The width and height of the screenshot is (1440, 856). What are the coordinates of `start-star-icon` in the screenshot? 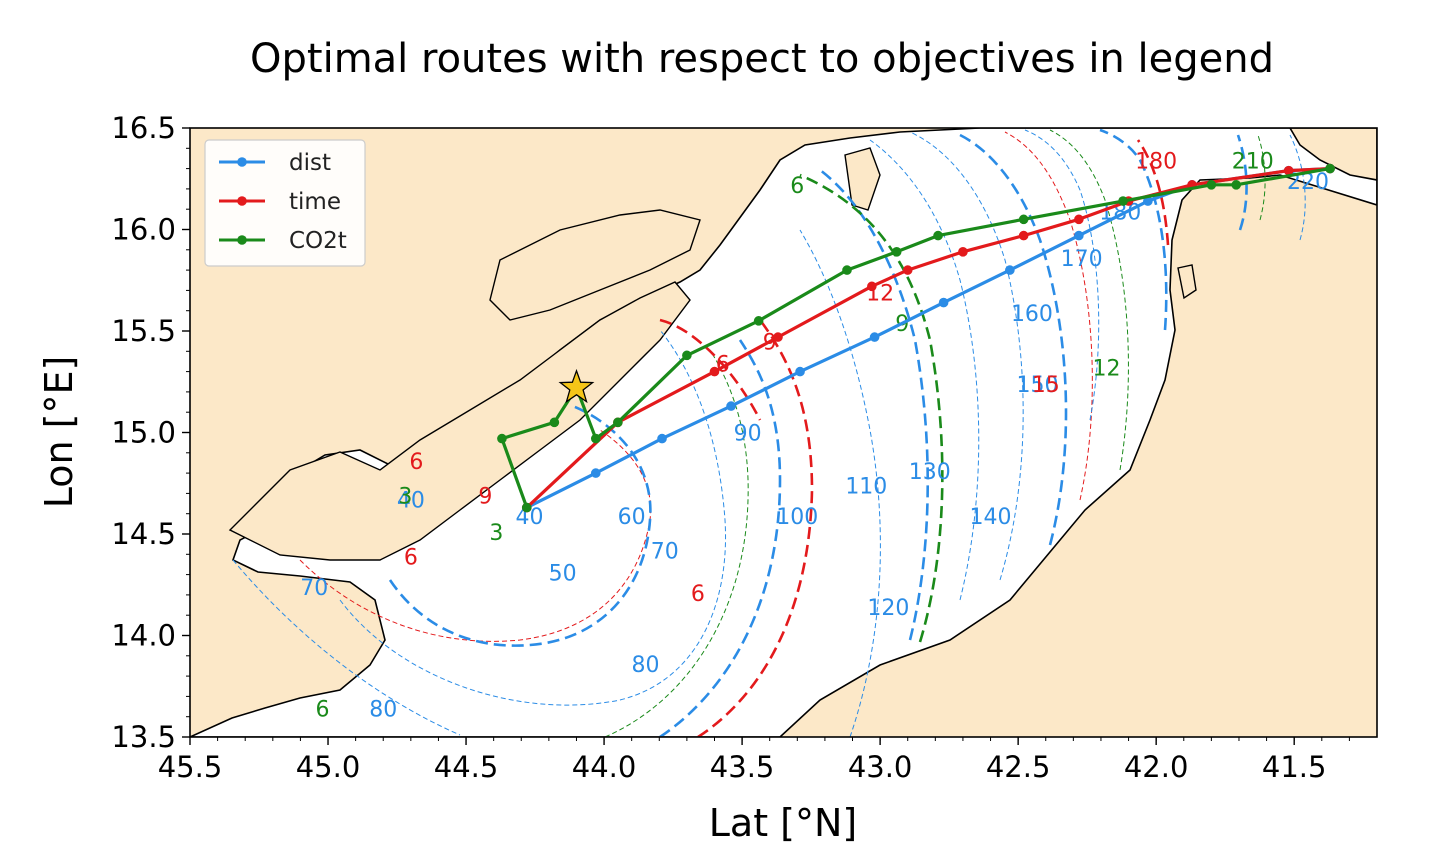 It's located at (576, 386).